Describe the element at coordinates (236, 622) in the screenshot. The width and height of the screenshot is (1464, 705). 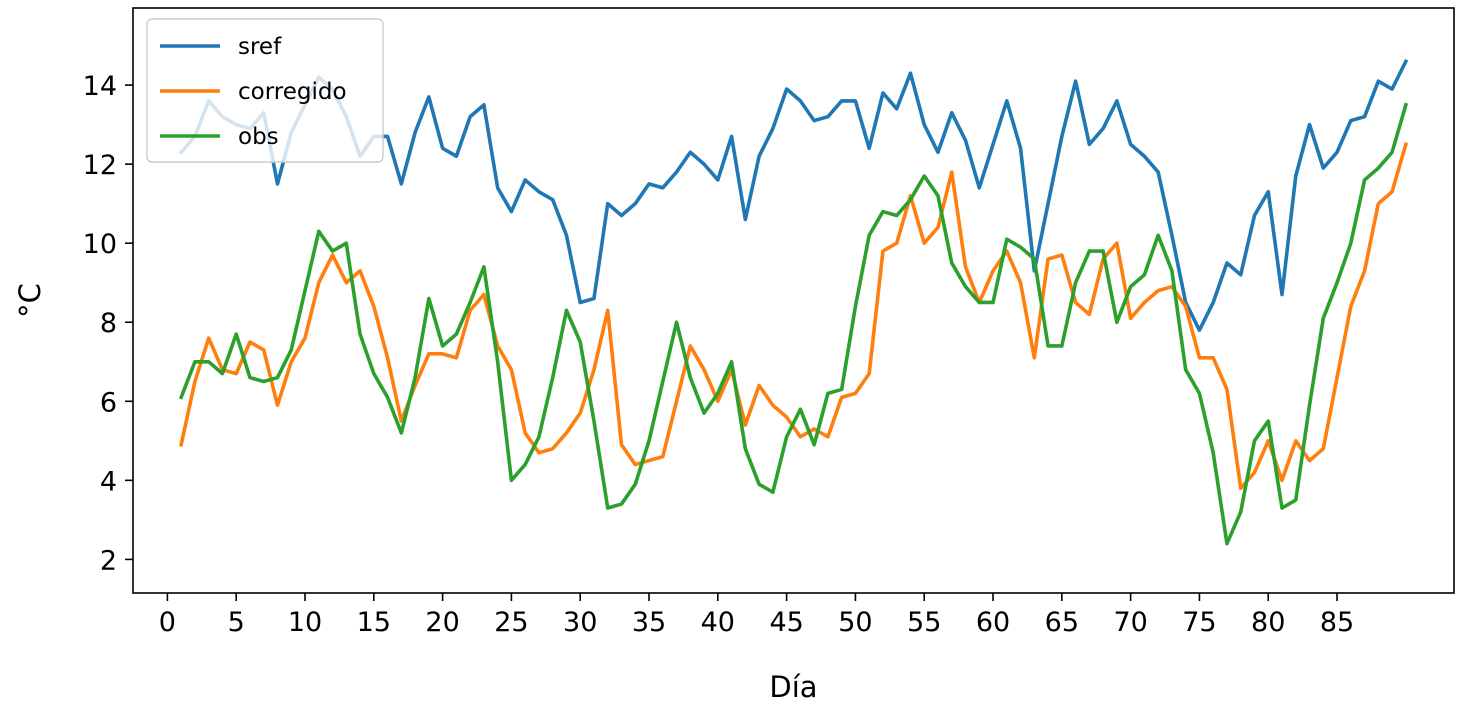
I see `x-tick-label: 5` at that location.